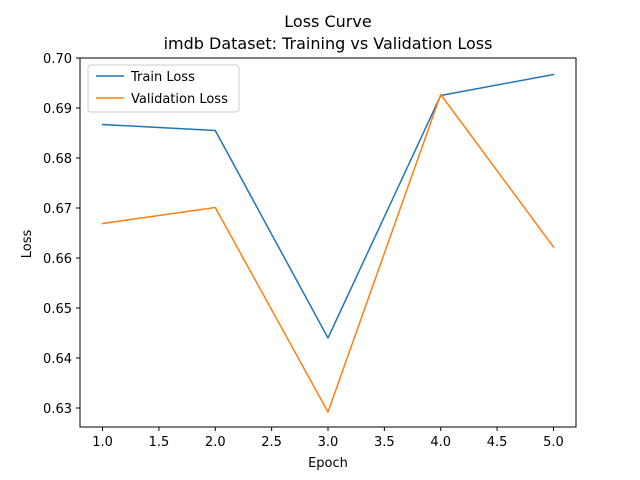 Image resolution: width=640 pixels, height=480 pixels. What do you see at coordinates (327, 21) in the screenshot?
I see `chart-title: Loss Curve` at bounding box center [327, 21].